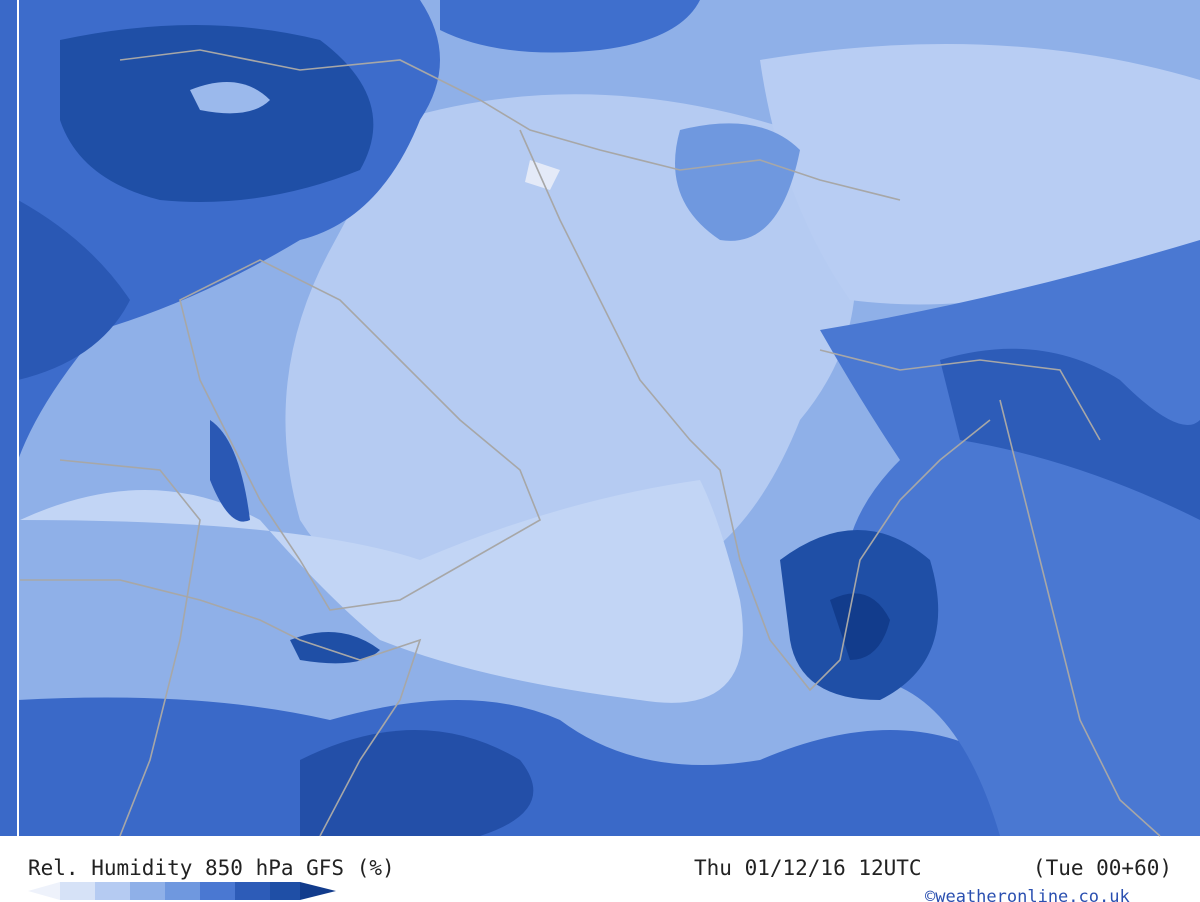 The image size is (1200, 902). What do you see at coordinates (211, 868) in the screenshot?
I see `map-title: Rel. Humidity 850 hPa GFS (%)` at bounding box center [211, 868].